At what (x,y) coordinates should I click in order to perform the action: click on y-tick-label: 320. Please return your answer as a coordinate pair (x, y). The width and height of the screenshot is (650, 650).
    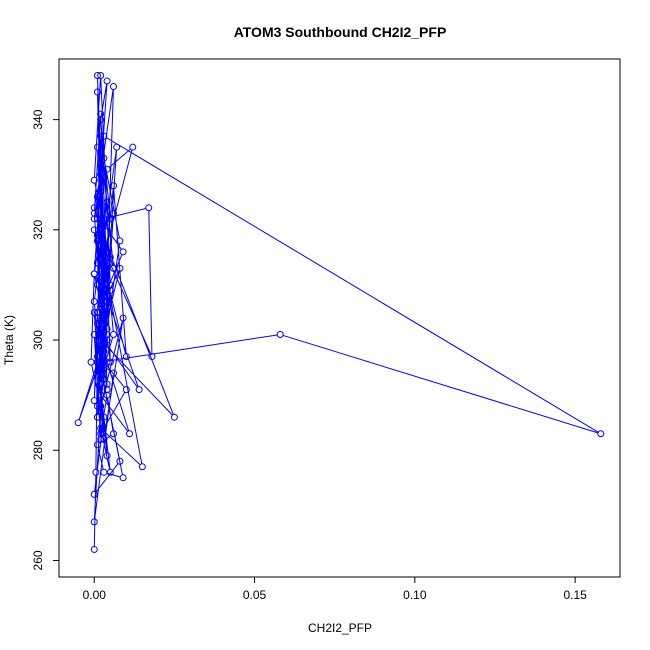
    Looking at the image, I should click on (38, 229).